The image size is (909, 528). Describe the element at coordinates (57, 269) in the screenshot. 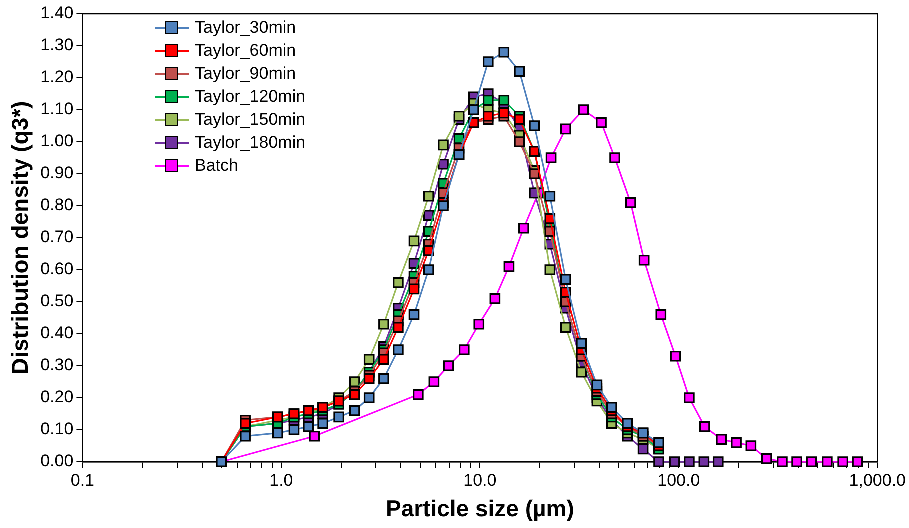

I see `y-tick-label: 0.60` at that location.